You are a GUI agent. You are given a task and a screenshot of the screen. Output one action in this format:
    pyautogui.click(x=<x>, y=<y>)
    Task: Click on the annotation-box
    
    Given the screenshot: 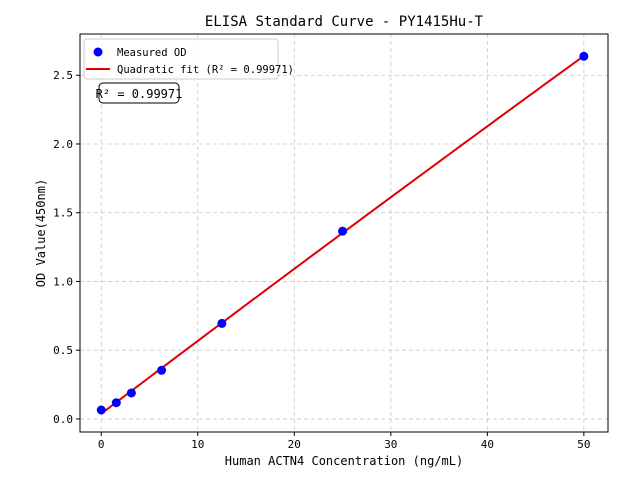 What is the action you would take?
    pyautogui.click(x=139, y=93)
    